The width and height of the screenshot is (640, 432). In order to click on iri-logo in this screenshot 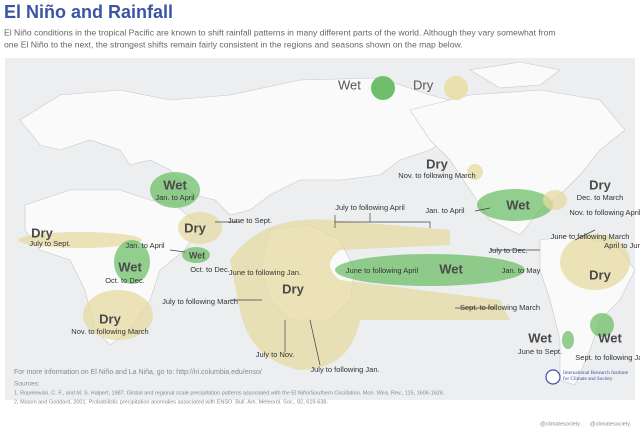, I will do `click(553, 377)`.